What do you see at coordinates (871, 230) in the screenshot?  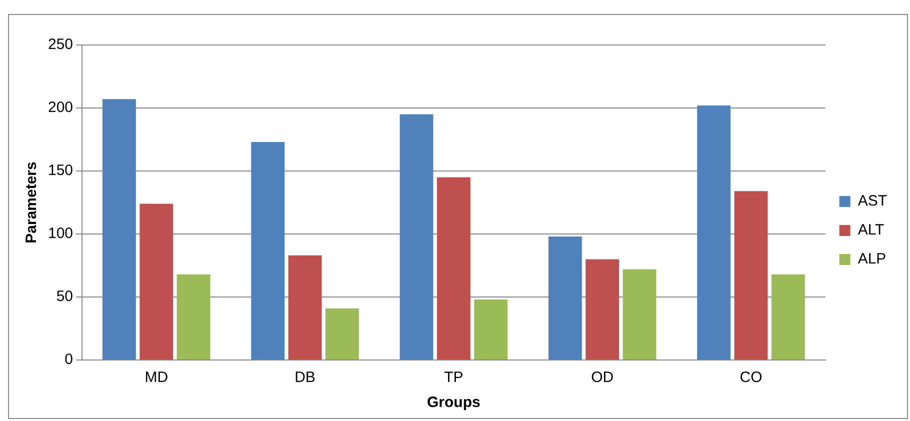 I see `legend-label: ALT` at bounding box center [871, 230].